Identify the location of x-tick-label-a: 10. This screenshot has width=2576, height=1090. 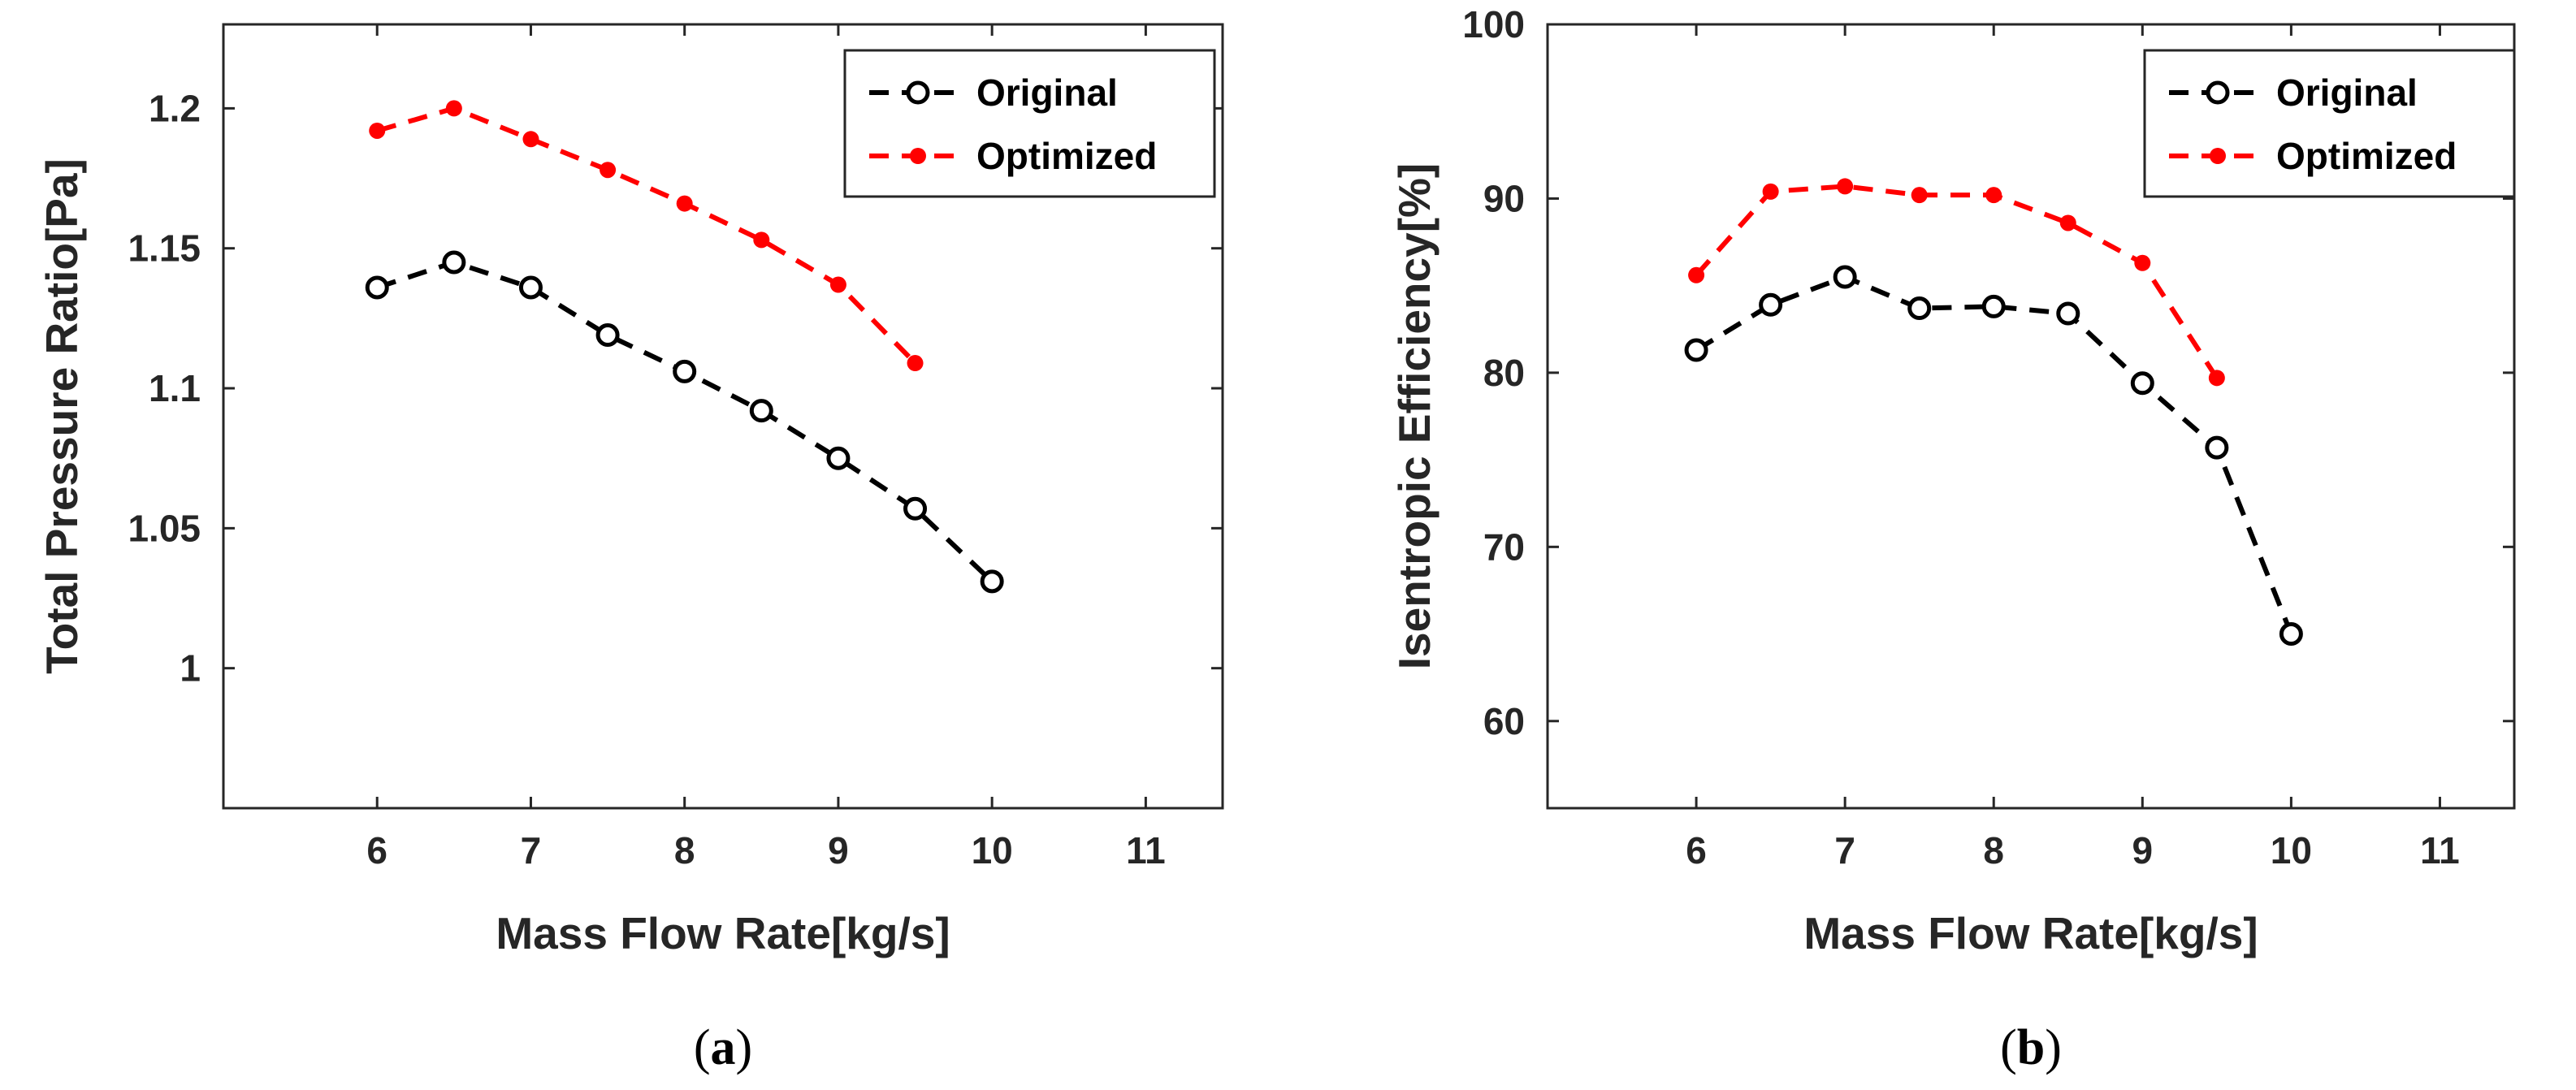
(993, 850).